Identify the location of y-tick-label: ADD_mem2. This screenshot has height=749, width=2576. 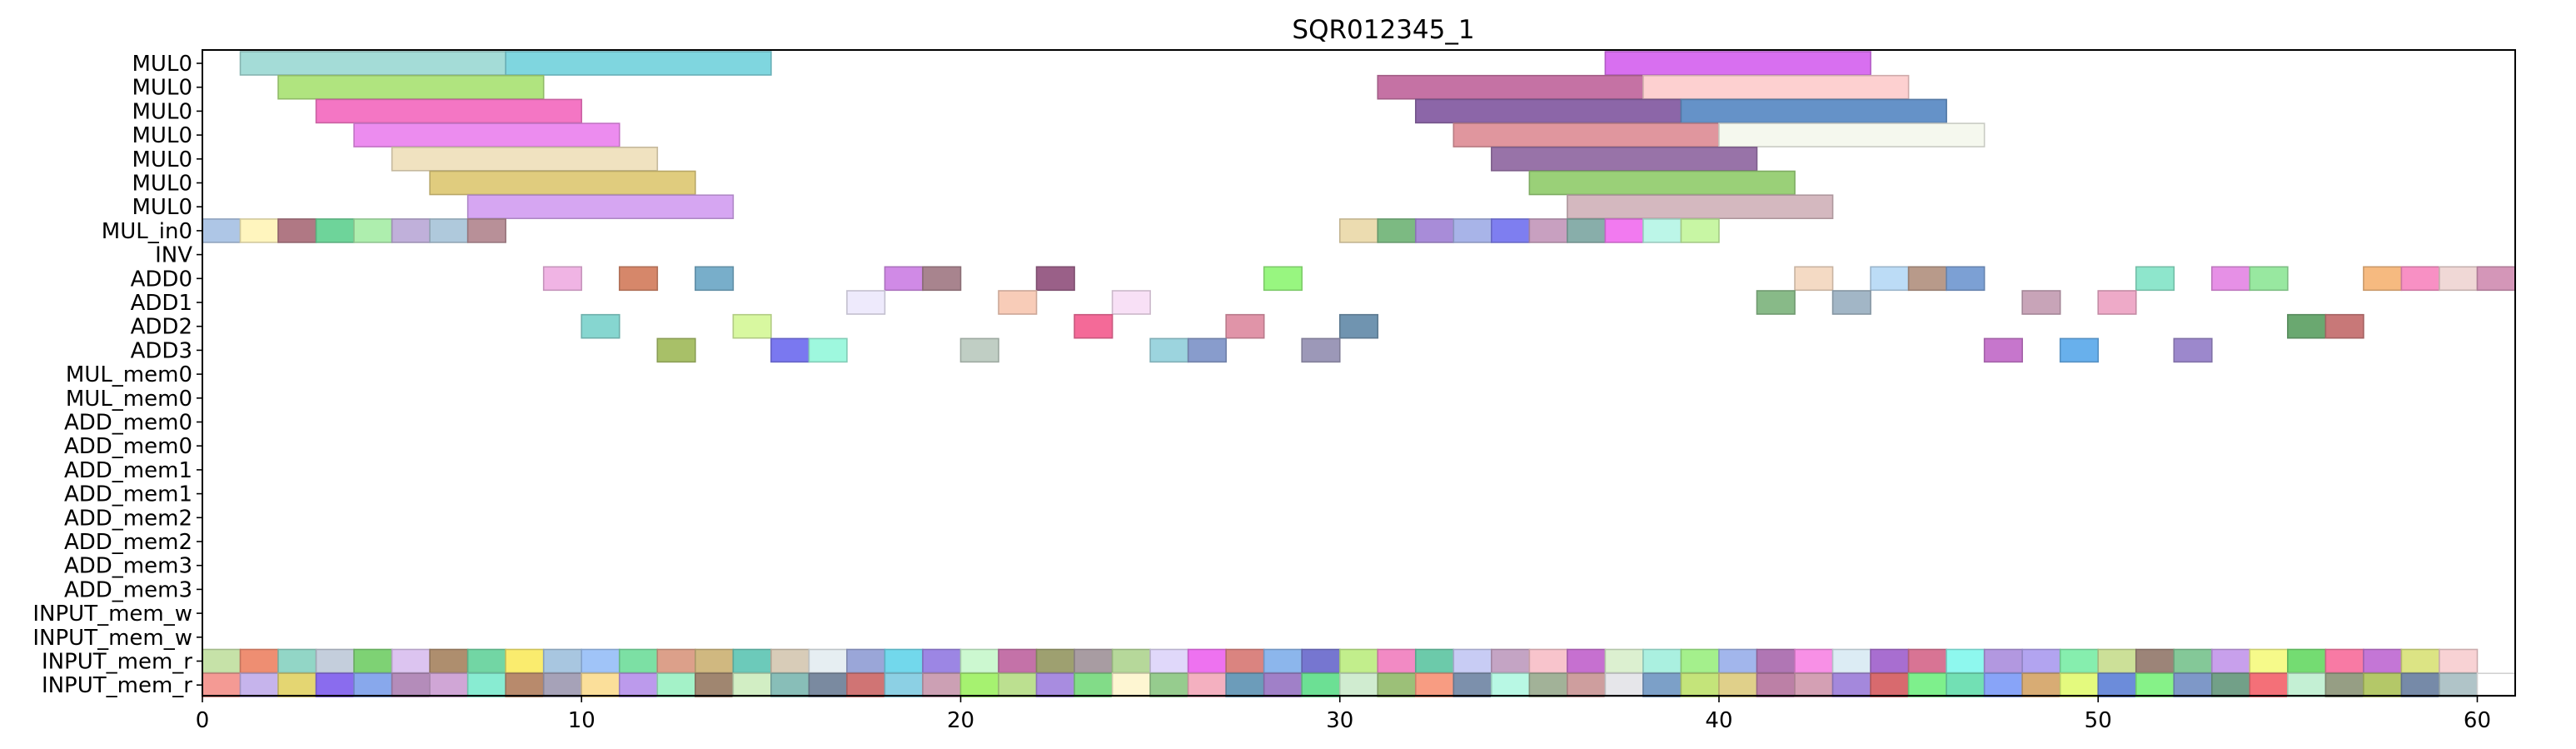
(128, 542).